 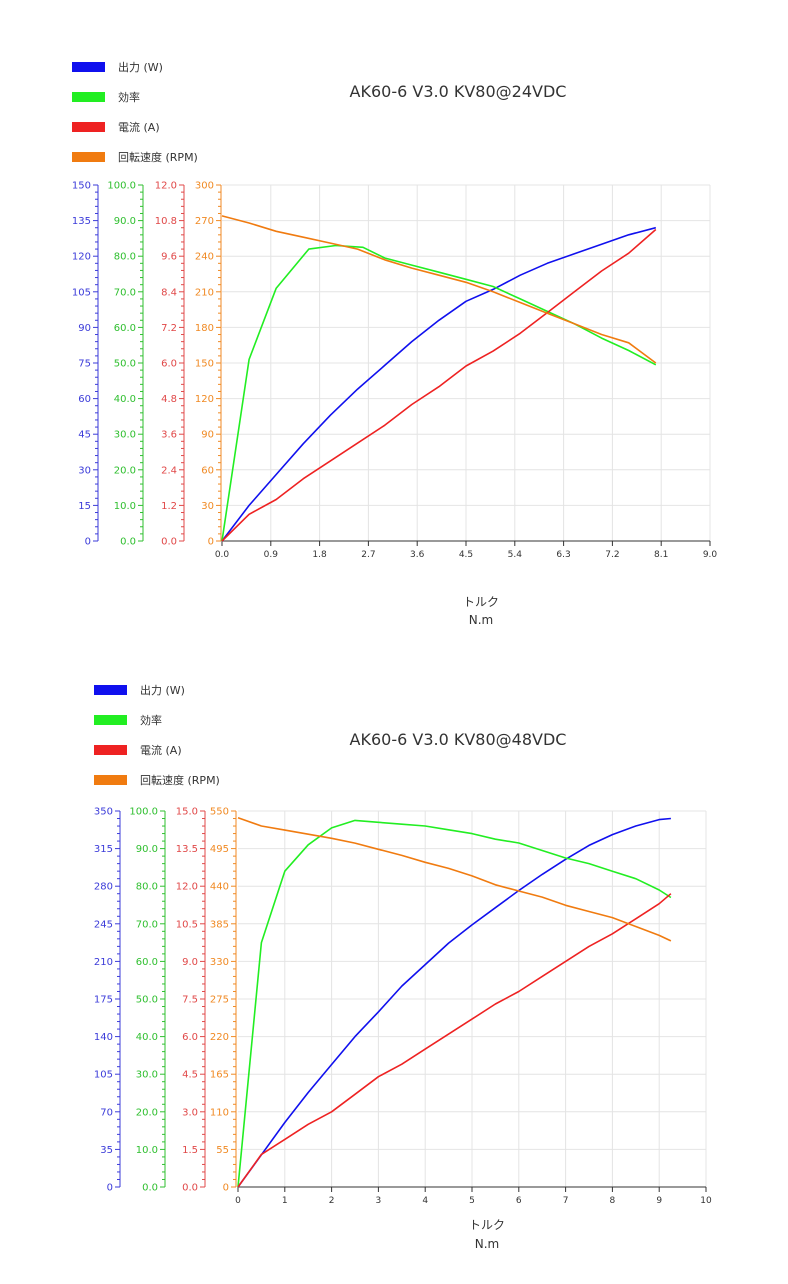 I want to click on y-axis-speed: 0 30 60 90 120 150 180 210 240 270 300, so click(x=208, y=364).